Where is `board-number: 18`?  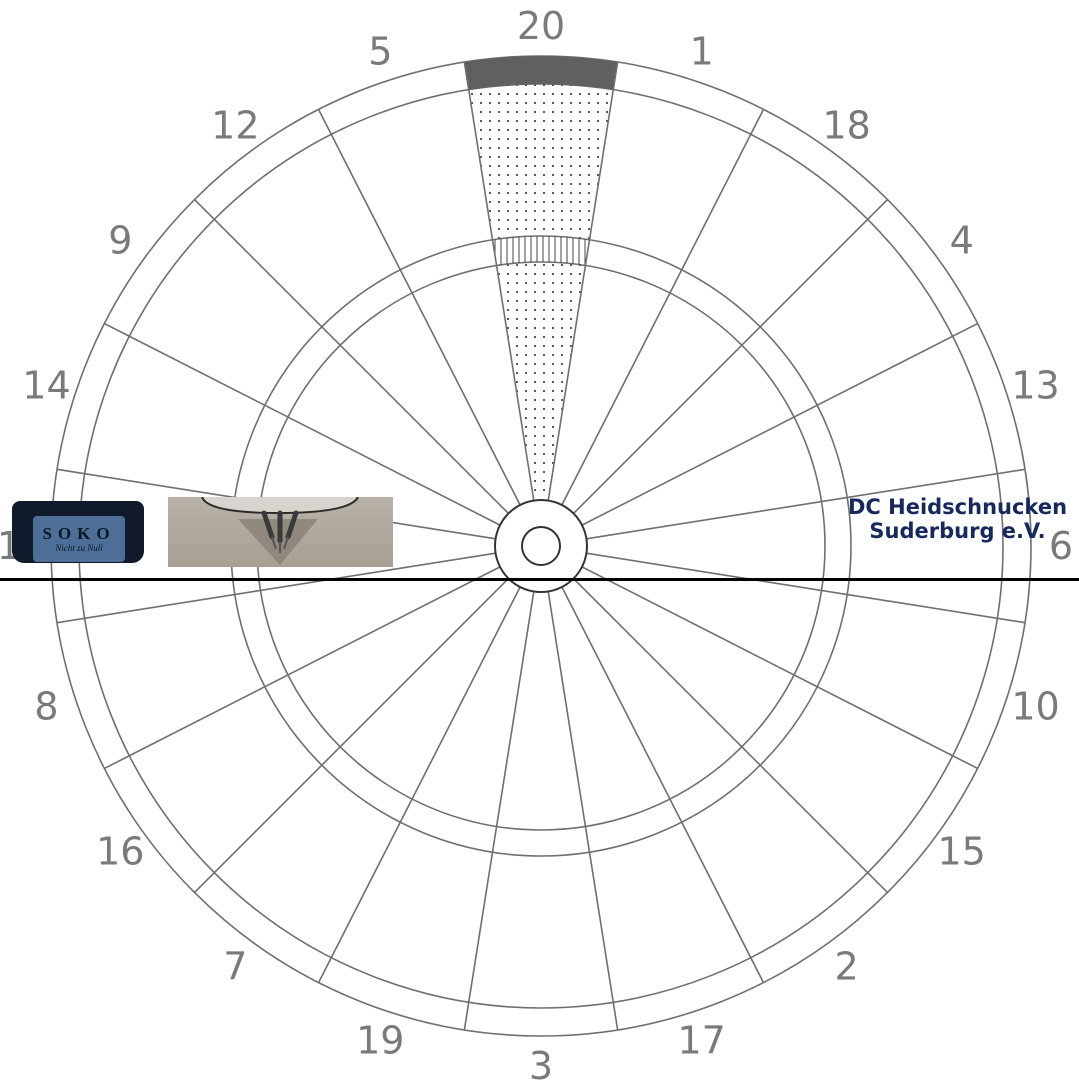
board-number: 18 is located at coordinates (846, 125).